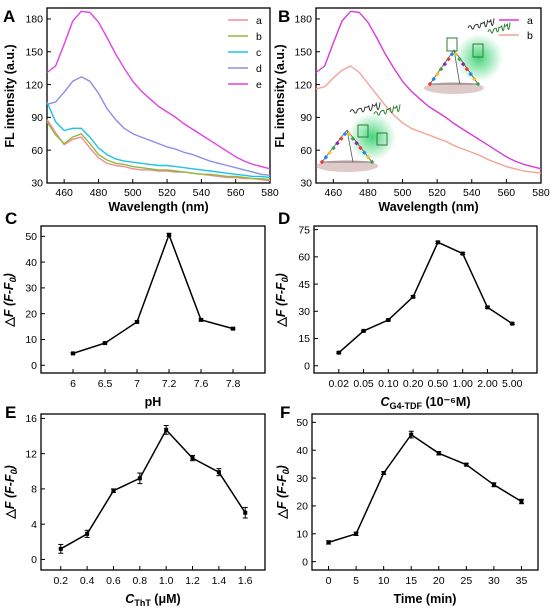 The image size is (550, 616). Describe the element at coordinates (304, 339) in the screenshot. I see `y-tick-label: 15` at that location.